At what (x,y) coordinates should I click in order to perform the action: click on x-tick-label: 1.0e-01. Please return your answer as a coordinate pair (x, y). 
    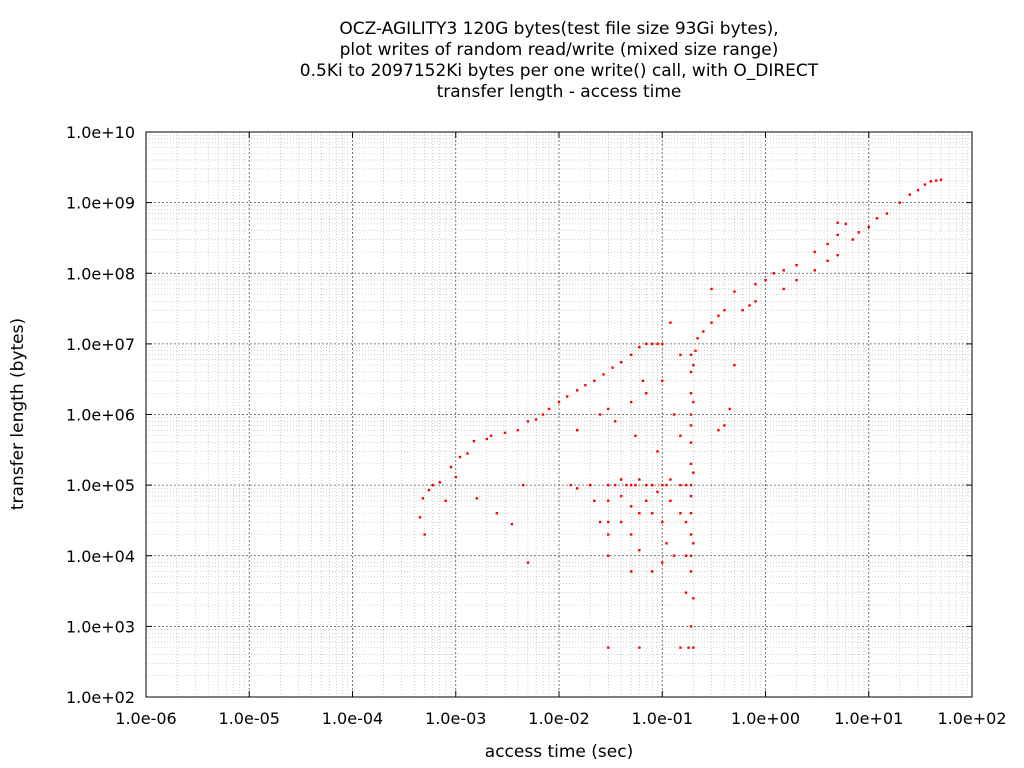
    Looking at the image, I should click on (662, 718).